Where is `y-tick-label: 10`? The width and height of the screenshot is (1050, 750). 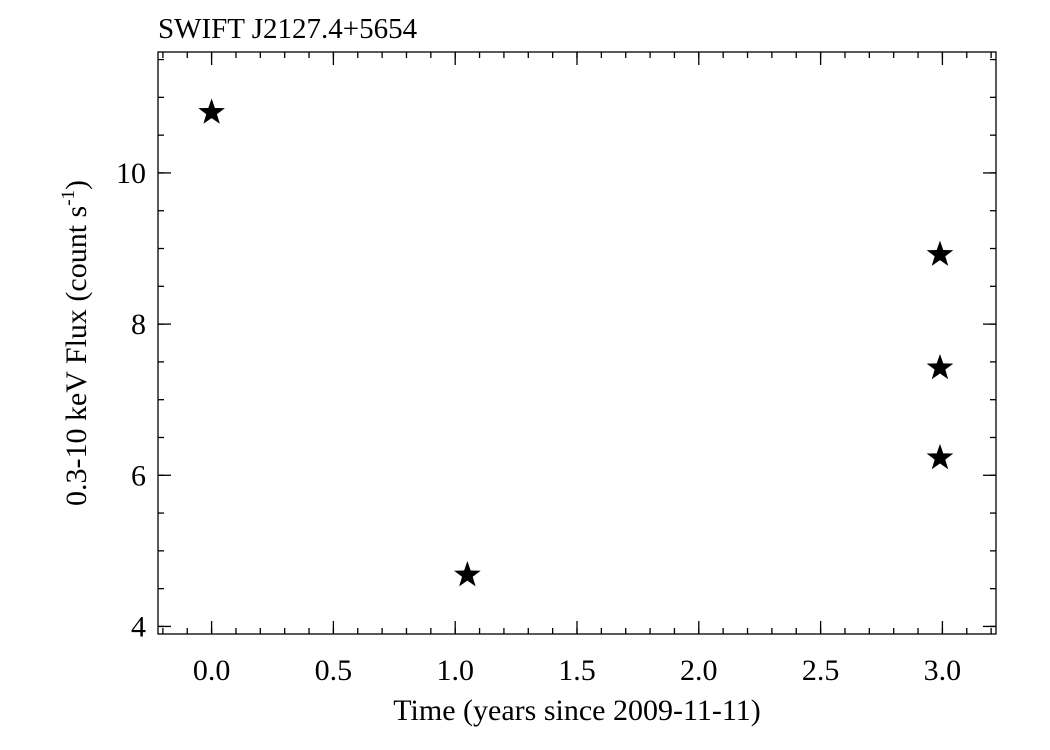
y-tick-label: 10 is located at coordinates (131, 173).